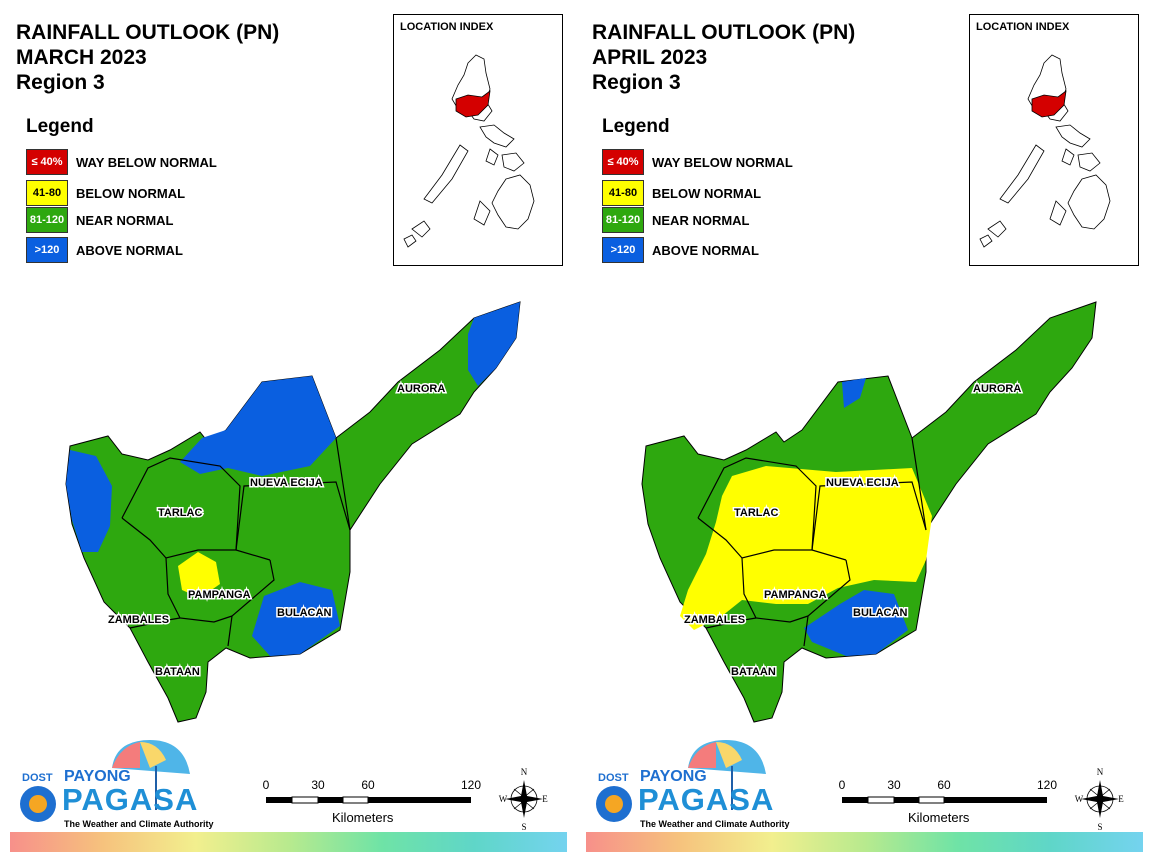  I want to click on below-normal-central, so click(806, 548).